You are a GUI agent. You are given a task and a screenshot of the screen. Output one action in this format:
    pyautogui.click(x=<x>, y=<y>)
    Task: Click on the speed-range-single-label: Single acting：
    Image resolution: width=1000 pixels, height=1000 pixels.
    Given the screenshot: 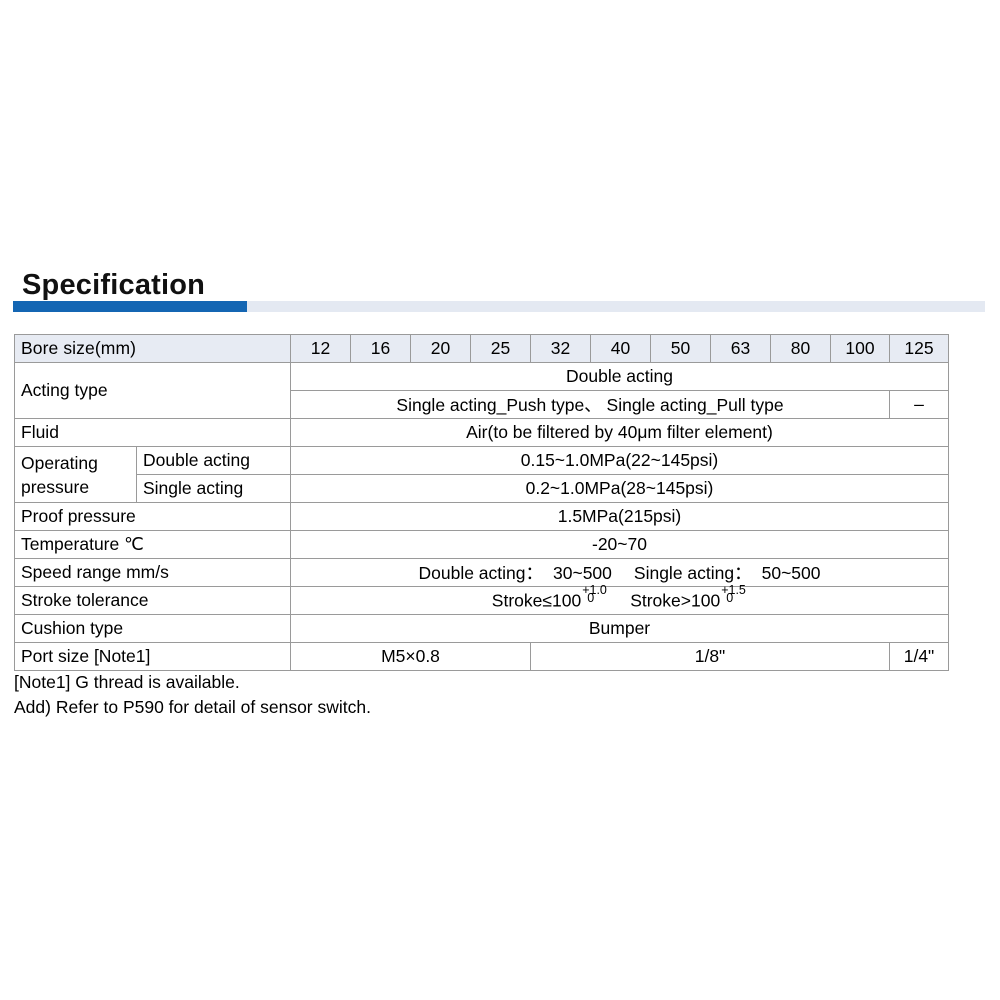 What is the action you would take?
    pyautogui.click(x=692, y=573)
    